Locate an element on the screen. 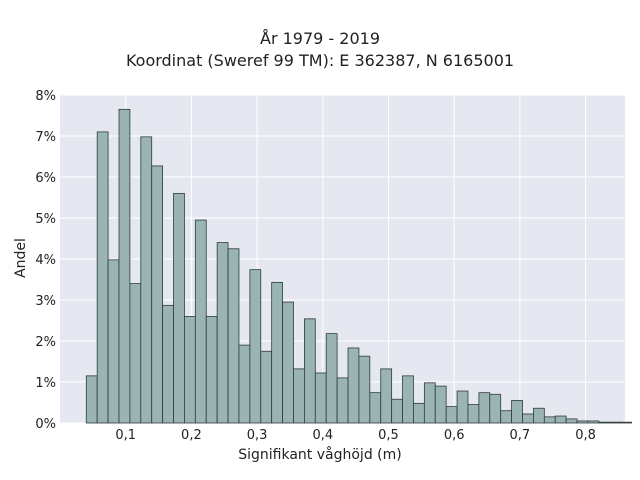 The image size is (640, 480). x-tick-label: 0,1 is located at coordinates (125, 435).